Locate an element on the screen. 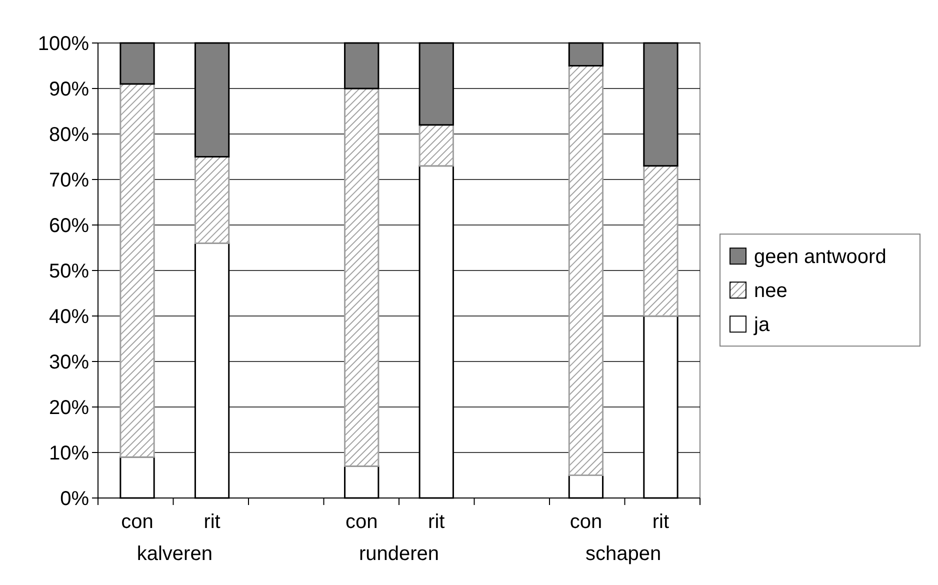 Image resolution: width=938 pixels, height=585 pixels. legend-label: nee is located at coordinates (771, 291).